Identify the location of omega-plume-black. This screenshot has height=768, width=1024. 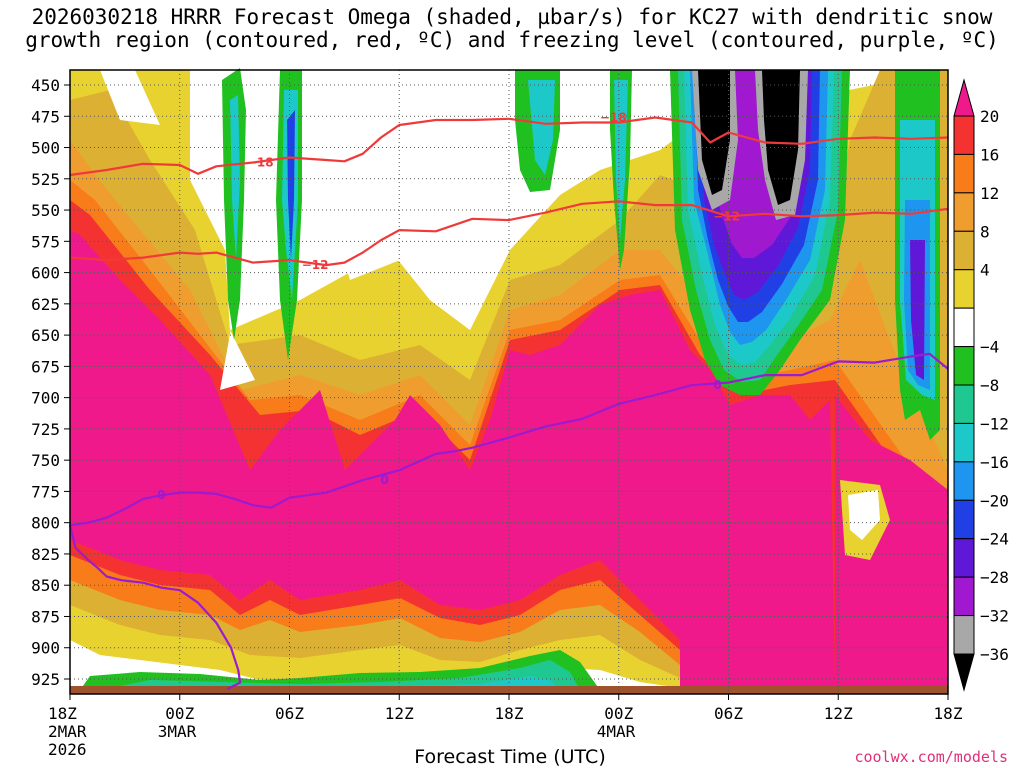
(714, 132).